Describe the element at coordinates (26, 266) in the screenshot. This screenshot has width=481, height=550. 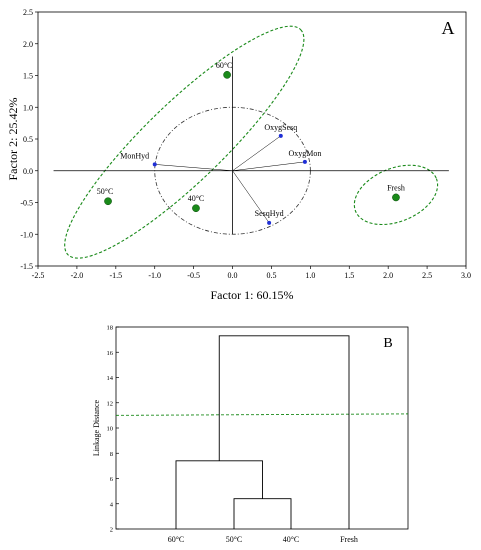
I see `y-tick-label: -1.5` at that location.